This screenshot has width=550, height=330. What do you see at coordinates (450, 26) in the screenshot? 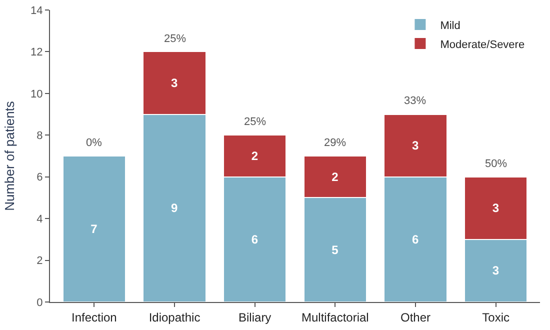
I see `legend-label: Mild` at bounding box center [450, 26].